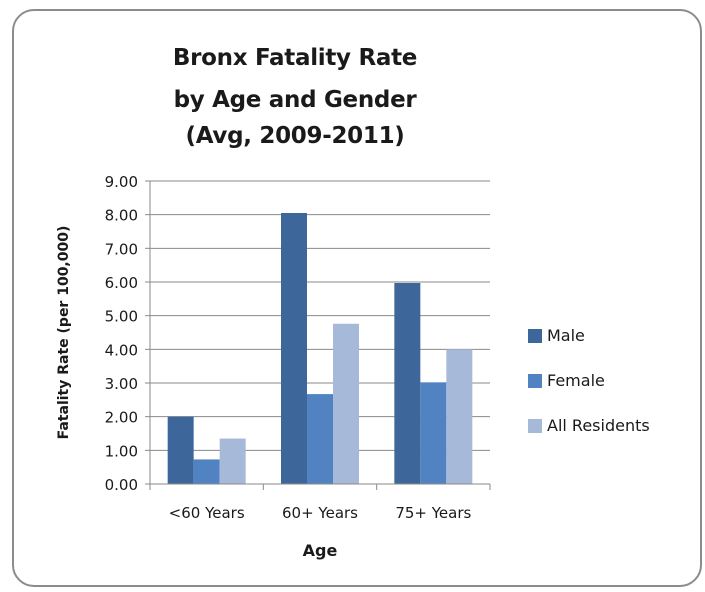 This screenshot has width=705, height=592. Describe the element at coordinates (535, 425) in the screenshot. I see `legend-swatch-all-residents` at that location.